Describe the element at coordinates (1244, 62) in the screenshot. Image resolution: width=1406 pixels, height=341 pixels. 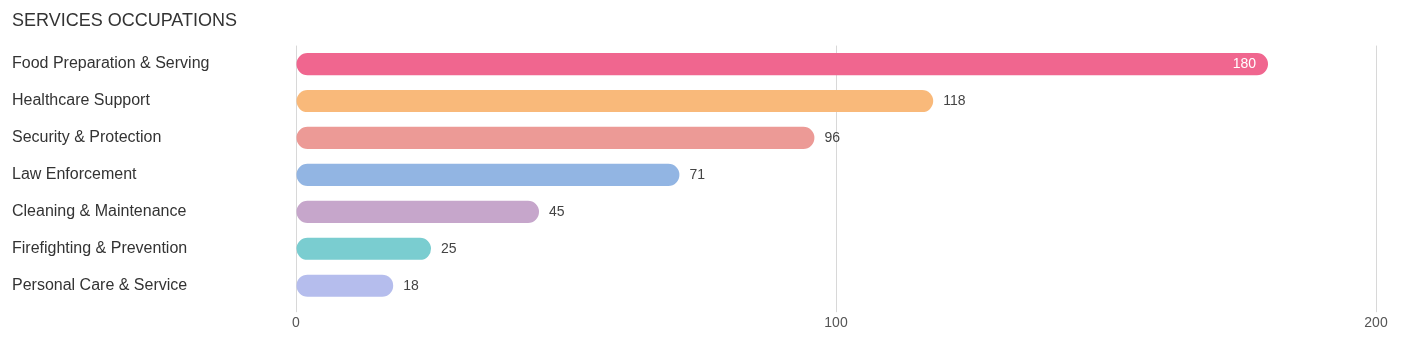
I see `data-label: 180` at that location.